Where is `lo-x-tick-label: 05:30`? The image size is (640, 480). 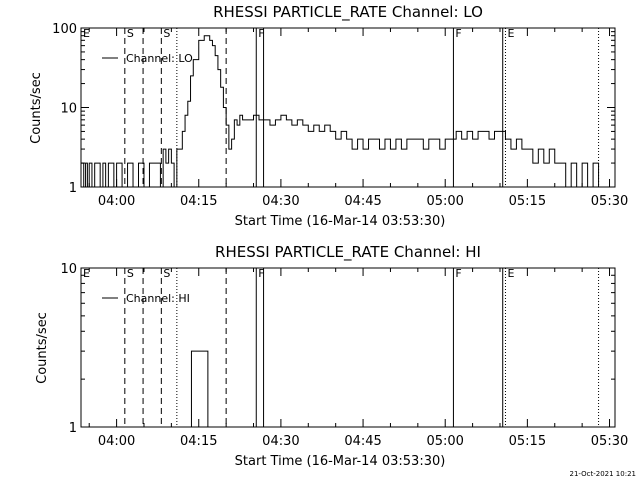 lo-x-tick-label: 05:30 is located at coordinates (609, 201).